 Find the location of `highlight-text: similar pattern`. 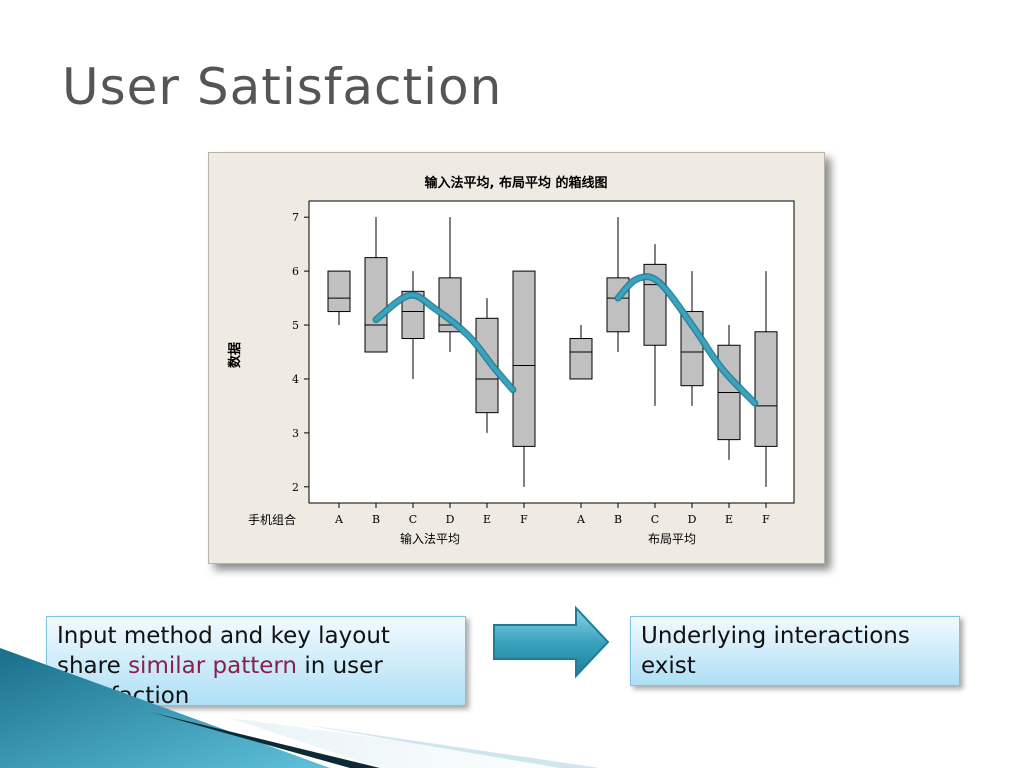

highlight-text: similar pattern is located at coordinates (213, 666).